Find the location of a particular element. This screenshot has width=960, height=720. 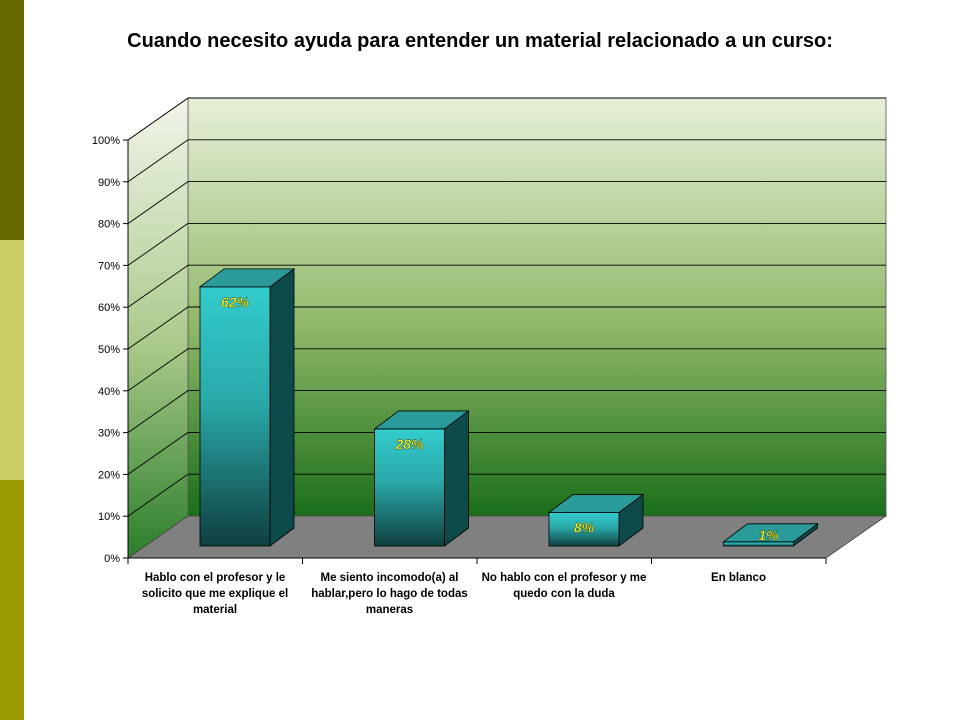

x-axis is located at coordinates (477, 560).